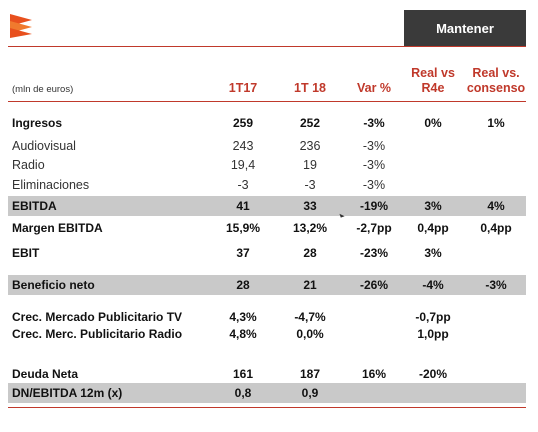 Image resolution: width=538 pixels, height=432 pixels. I want to click on col-header-1t17: 1T17, so click(243, 88).